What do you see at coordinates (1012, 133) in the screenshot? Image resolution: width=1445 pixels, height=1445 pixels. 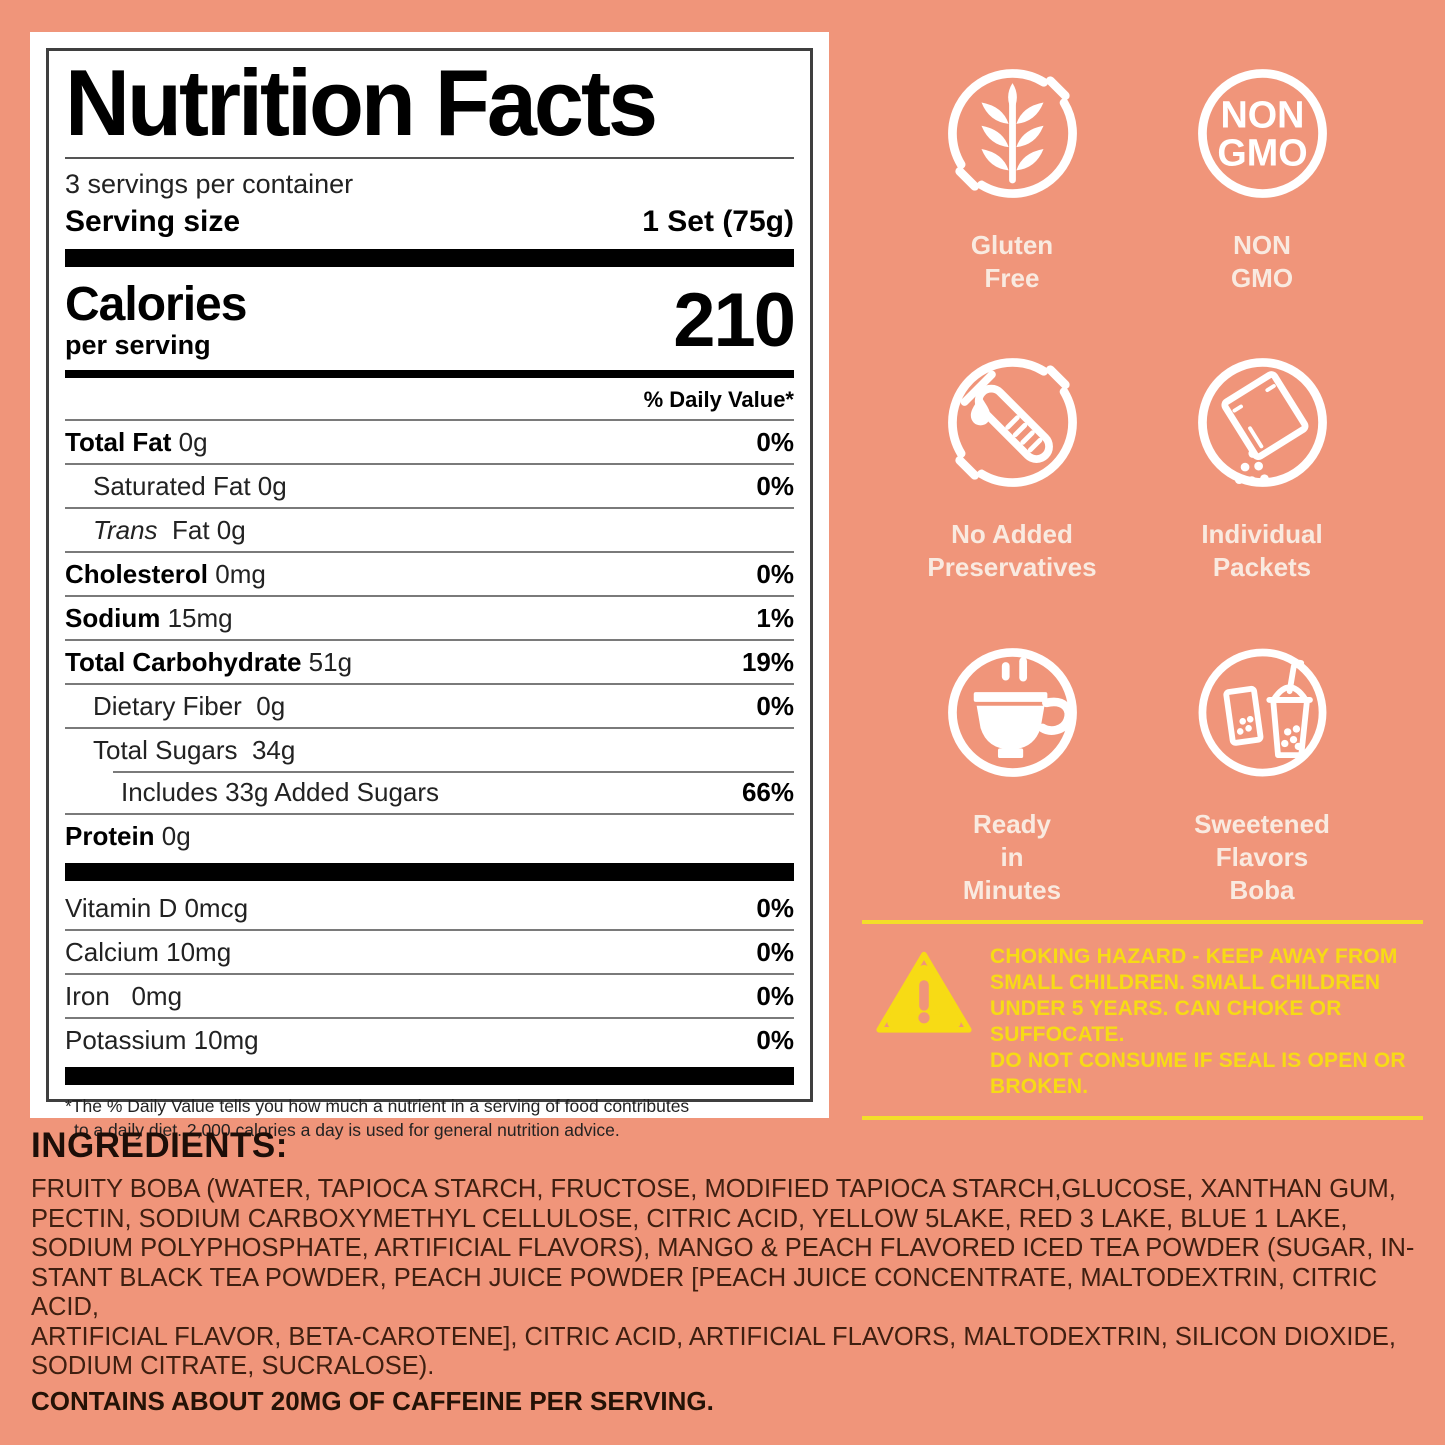 I see `gluten-free-icon` at bounding box center [1012, 133].